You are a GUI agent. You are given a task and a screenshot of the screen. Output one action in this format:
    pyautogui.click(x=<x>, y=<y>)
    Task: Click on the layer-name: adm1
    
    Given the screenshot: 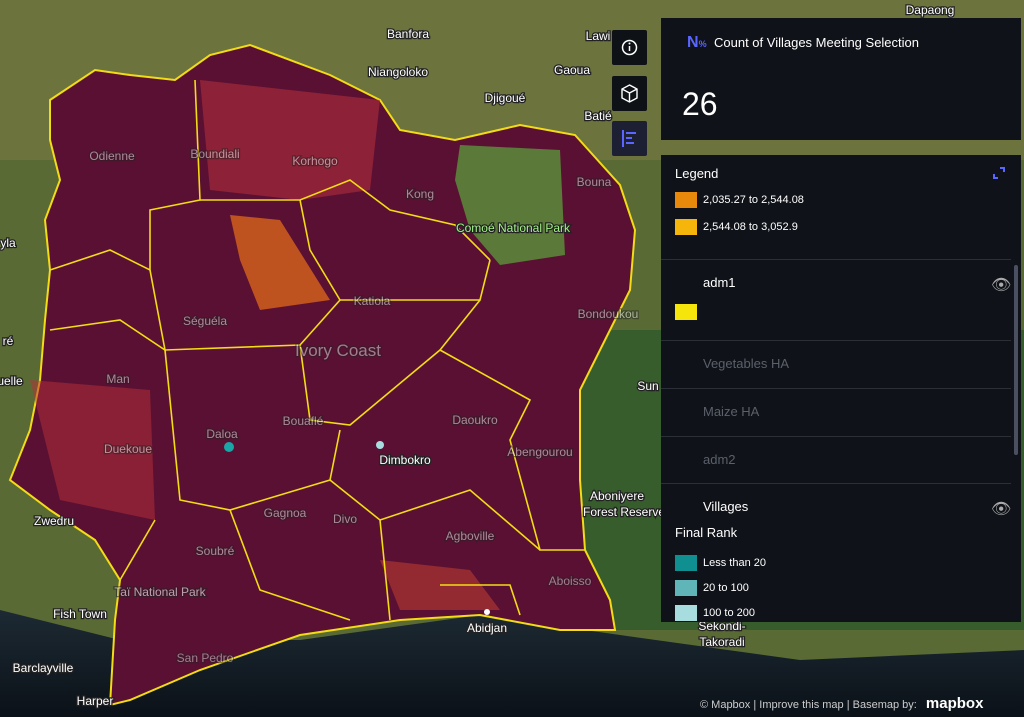 What is the action you would take?
    pyautogui.click(x=719, y=282)
    